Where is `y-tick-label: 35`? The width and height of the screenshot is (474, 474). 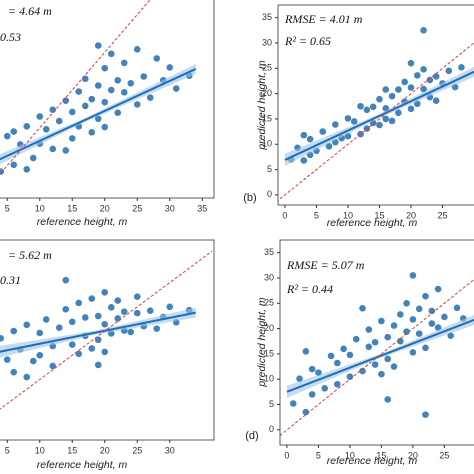 y-tick-label: 35 is located at coordinates (269, 252).